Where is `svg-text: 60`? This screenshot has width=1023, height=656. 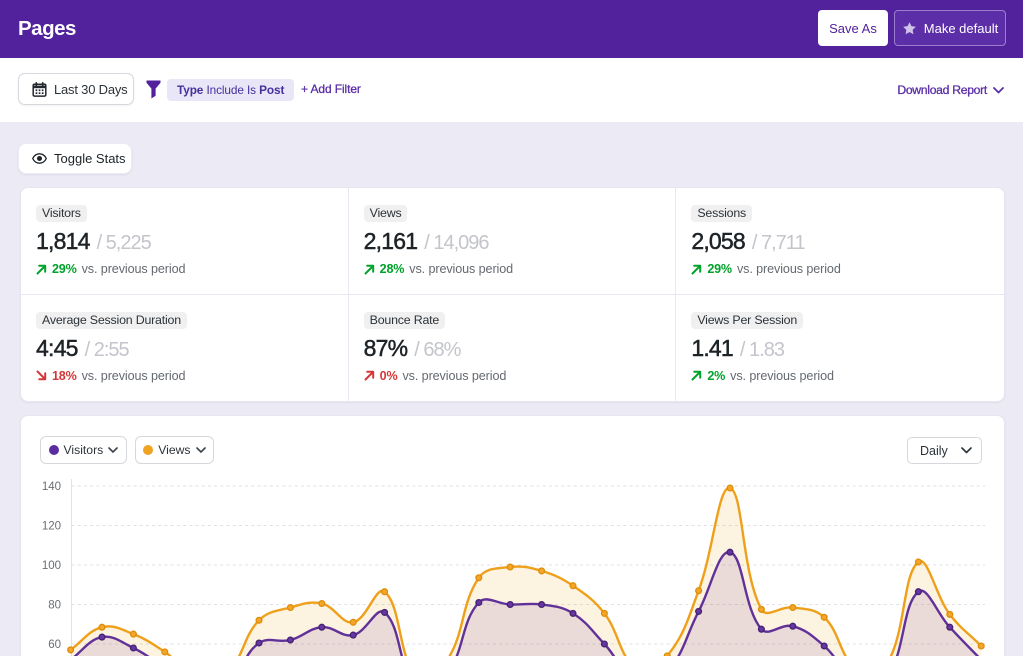 svg-text: 60 is located at coordinates (54, 645).